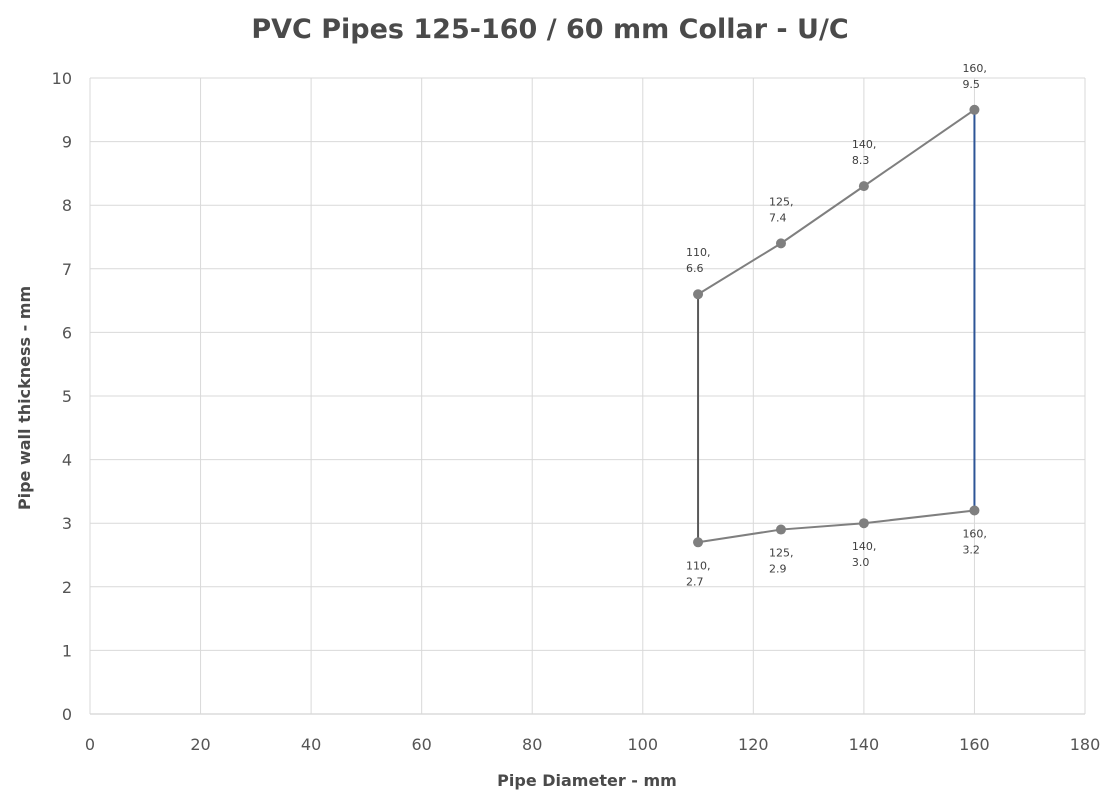 Image resolution: width=1110 pixels, height=801 pixels. I want to click on series-lines, so click(836, 326).